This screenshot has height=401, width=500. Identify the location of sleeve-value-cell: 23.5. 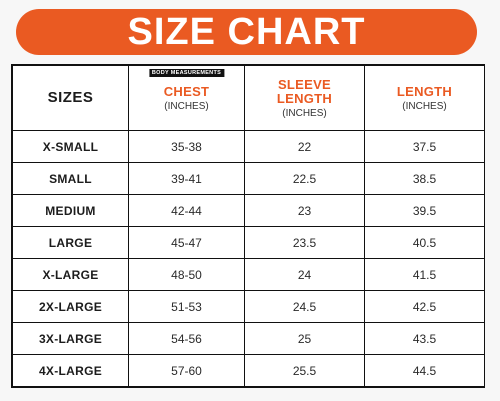
(304, 242).